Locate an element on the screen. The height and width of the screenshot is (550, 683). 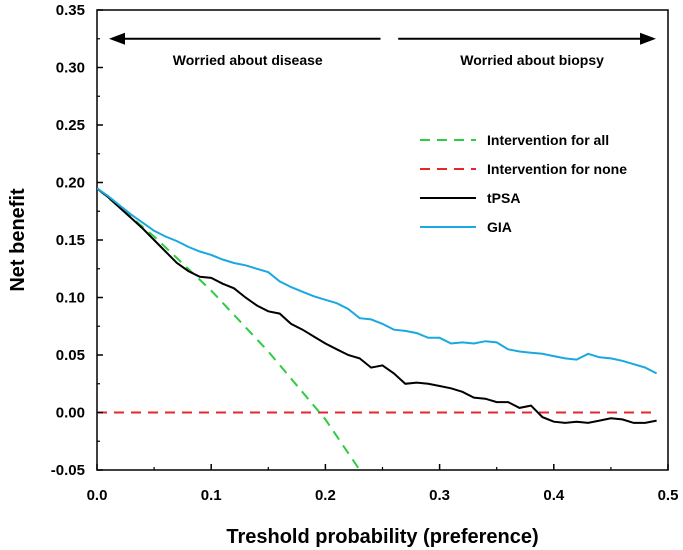
legend-label-gia: GIA is located at coordinates (499, 227).